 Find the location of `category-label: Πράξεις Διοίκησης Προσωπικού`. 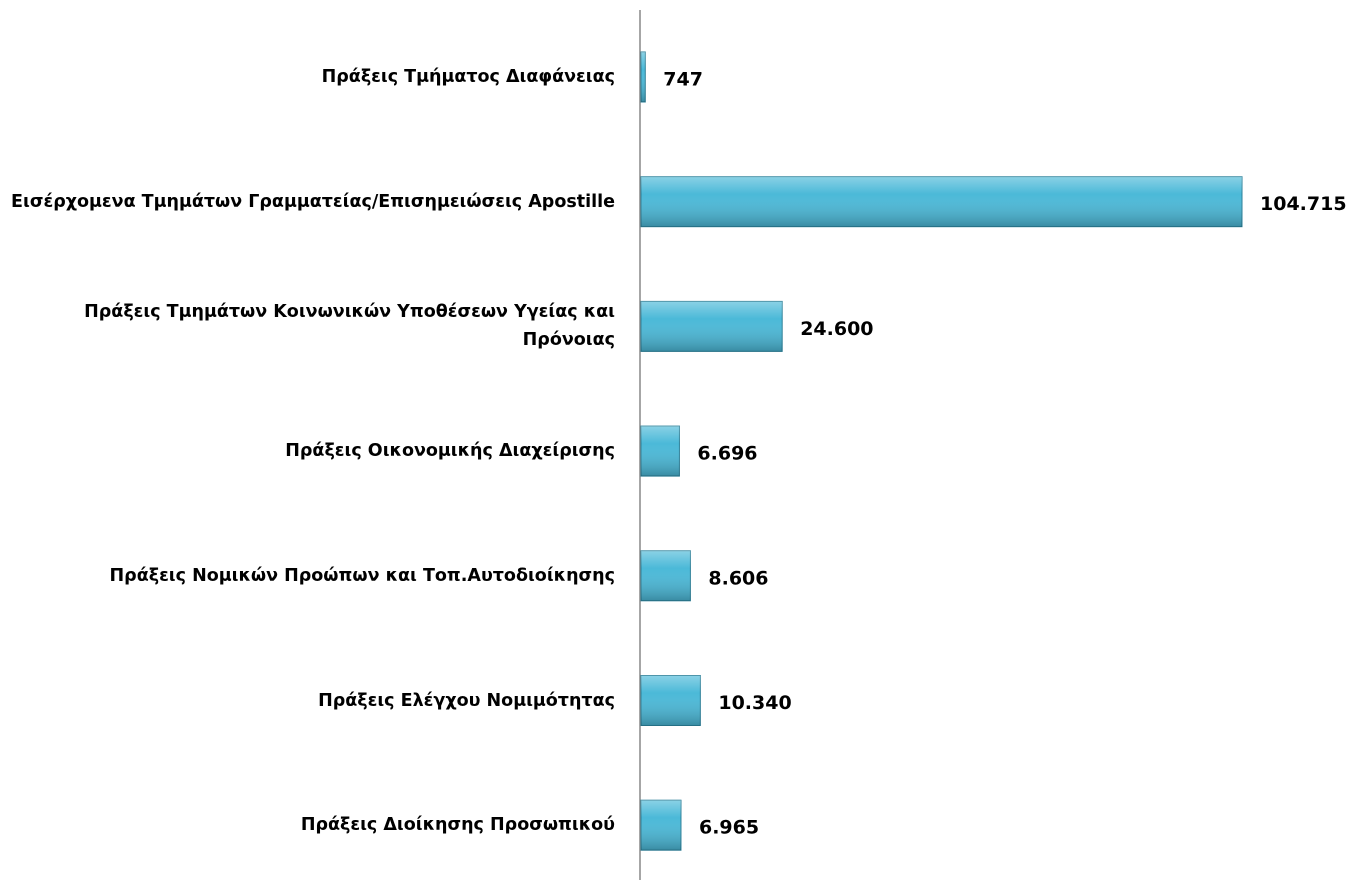

category-label: Πράξεις Διοίκησης Προσωπικού is located at coordinates (457, 825).